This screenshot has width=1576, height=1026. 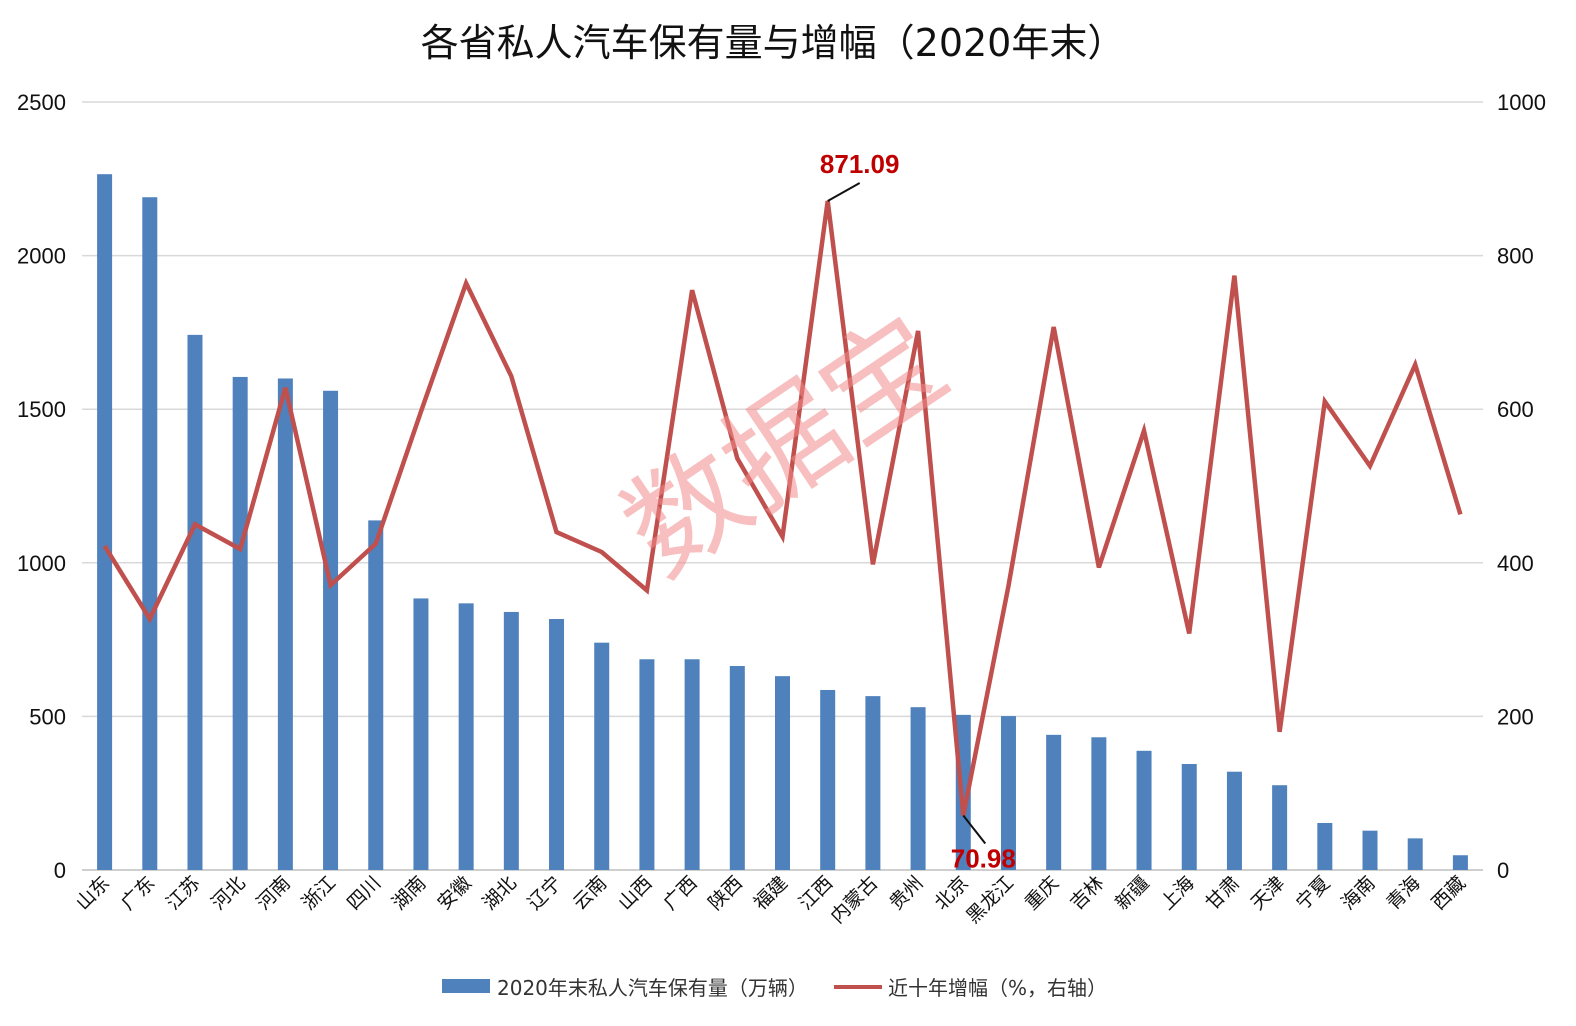 I want to click on category-label: 宁夏, so click(x=1313, y=893).